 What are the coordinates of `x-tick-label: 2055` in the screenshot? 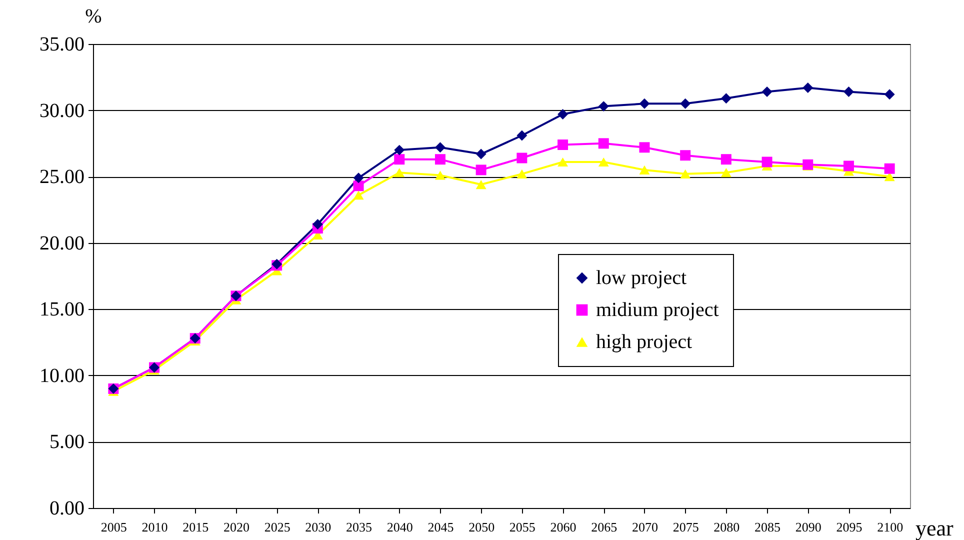 It's located at (522, 527).